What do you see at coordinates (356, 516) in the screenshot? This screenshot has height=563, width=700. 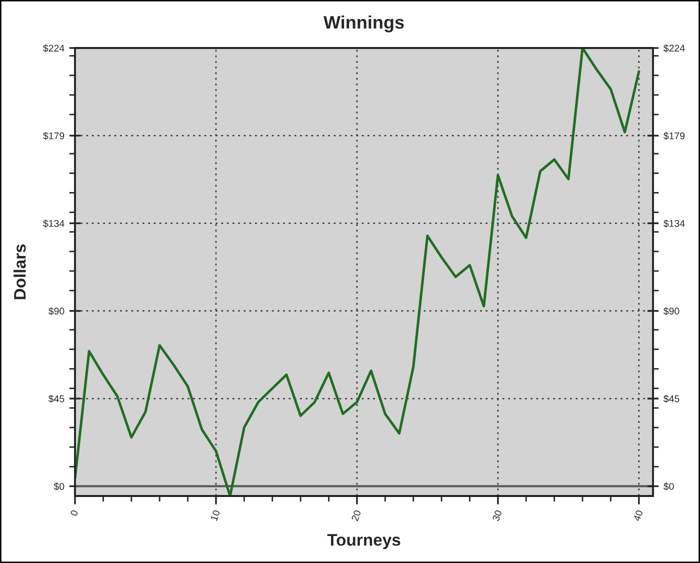 I see `x-tick-label: 20` at bounding box center [356, 516].